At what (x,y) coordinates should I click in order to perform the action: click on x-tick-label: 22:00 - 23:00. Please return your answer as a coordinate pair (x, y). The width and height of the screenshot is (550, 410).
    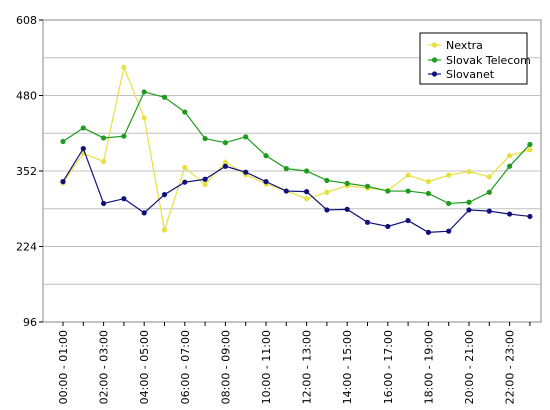
    Looking at the image, I should click on (510, 367).